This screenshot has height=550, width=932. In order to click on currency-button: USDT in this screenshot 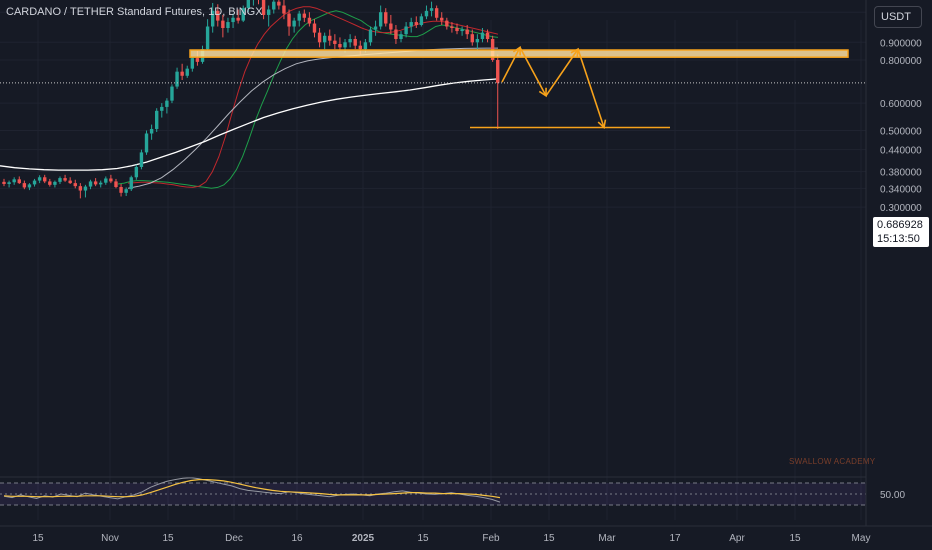, I will do `click(898, 17)`.